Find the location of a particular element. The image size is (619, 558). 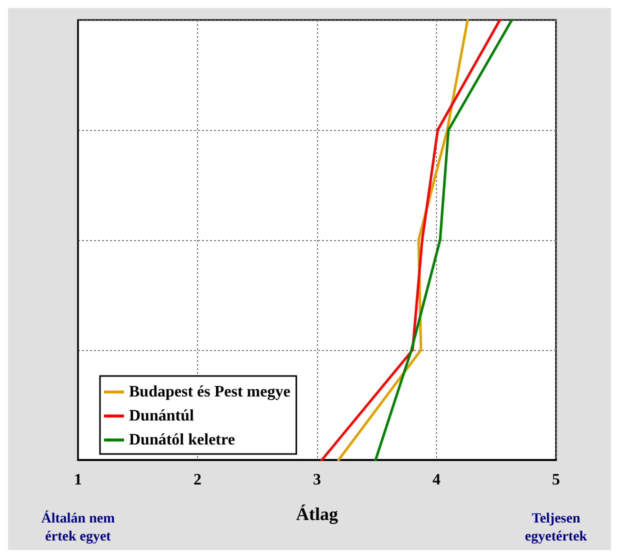

x-tick-label: 4 is located at coordinates (436, 480).